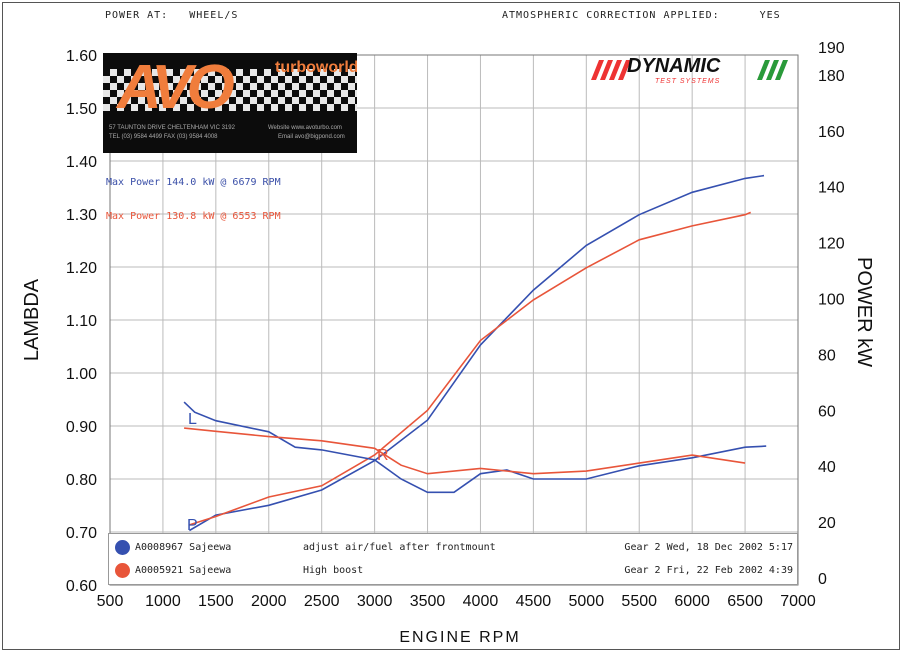  What do you see at coordinates (81, 533) in the screenshot?
I see `y-left-tick-label: 0.70` at bounding box center [81, 533].